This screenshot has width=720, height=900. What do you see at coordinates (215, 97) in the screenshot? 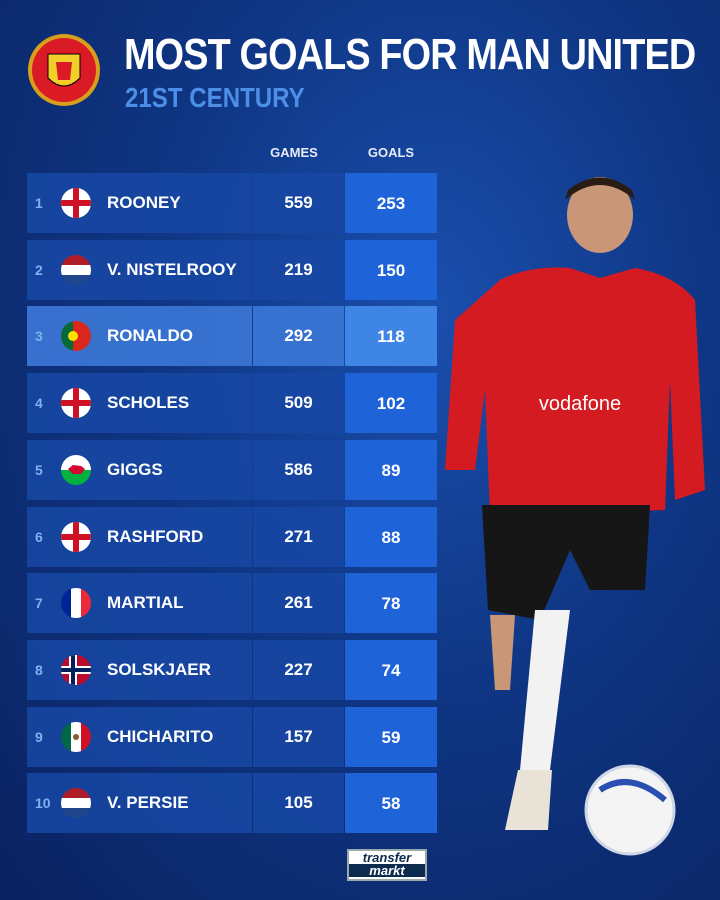
I see `page-subtitle: 21ST CENTURY` at bounding box center [215, 97].